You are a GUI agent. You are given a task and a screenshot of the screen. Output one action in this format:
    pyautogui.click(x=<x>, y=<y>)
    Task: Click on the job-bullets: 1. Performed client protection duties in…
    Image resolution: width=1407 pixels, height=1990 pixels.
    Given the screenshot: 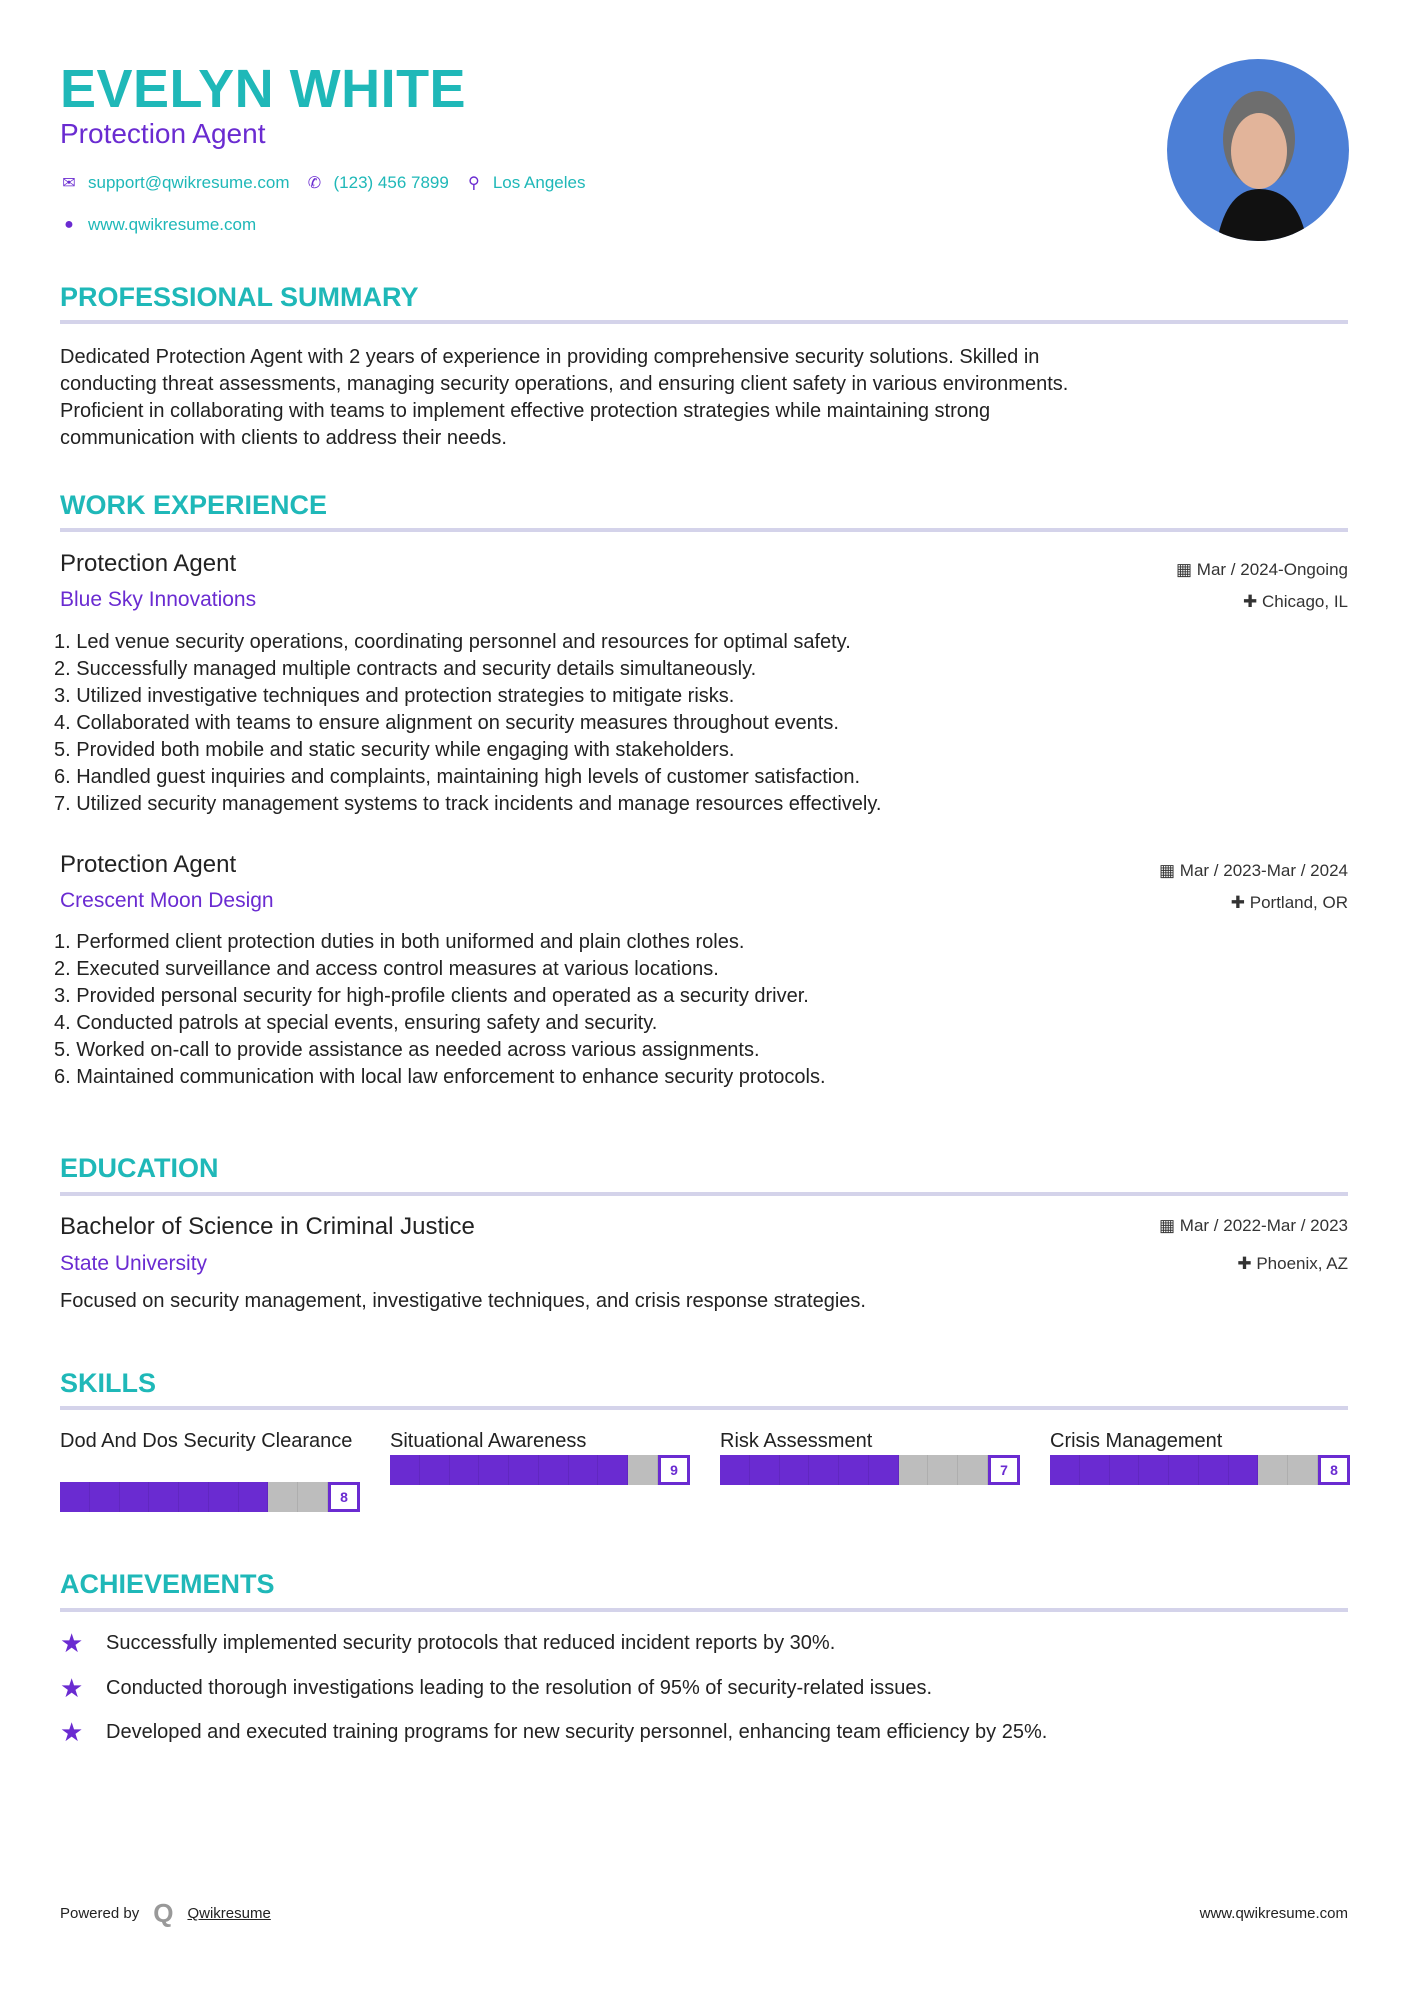 What is the action you would take?
    pyautogui.click(x=440, y=1010)
    